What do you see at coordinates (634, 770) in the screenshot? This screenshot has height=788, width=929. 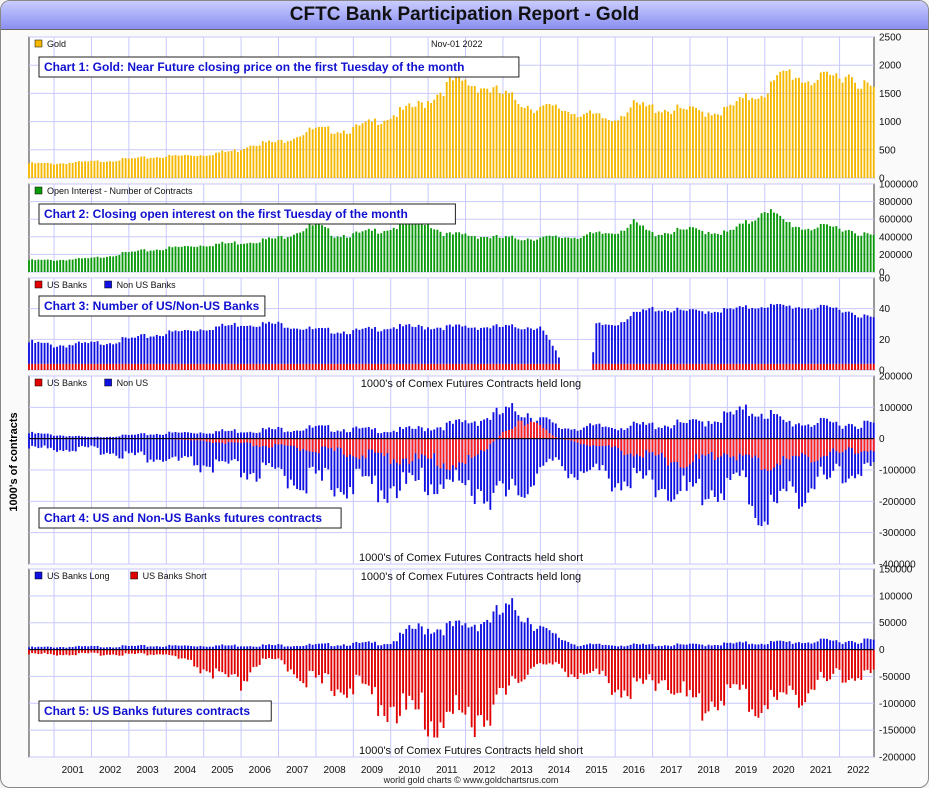 I see `x-axis-year-label: 2016` at bounding box center [634, 770].